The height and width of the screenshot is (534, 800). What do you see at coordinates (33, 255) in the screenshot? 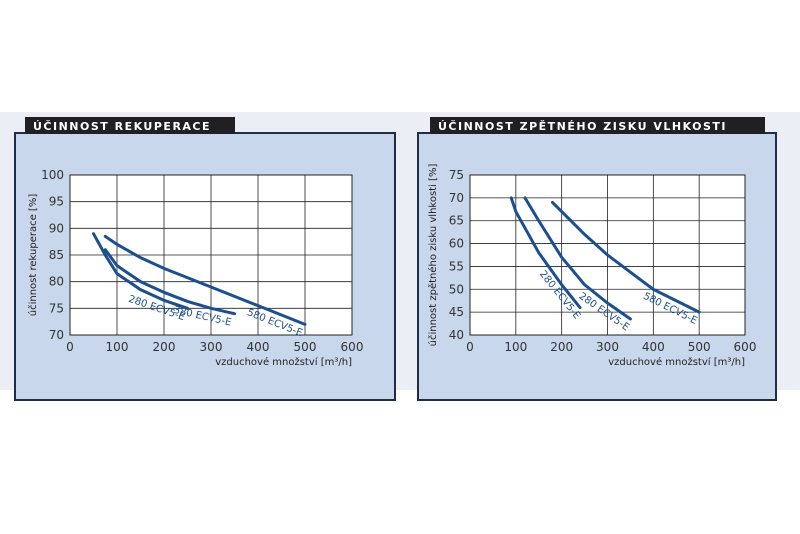
I see `y-axis-label: účinnost rekuperace [%]` at bounding box center [33, 255].